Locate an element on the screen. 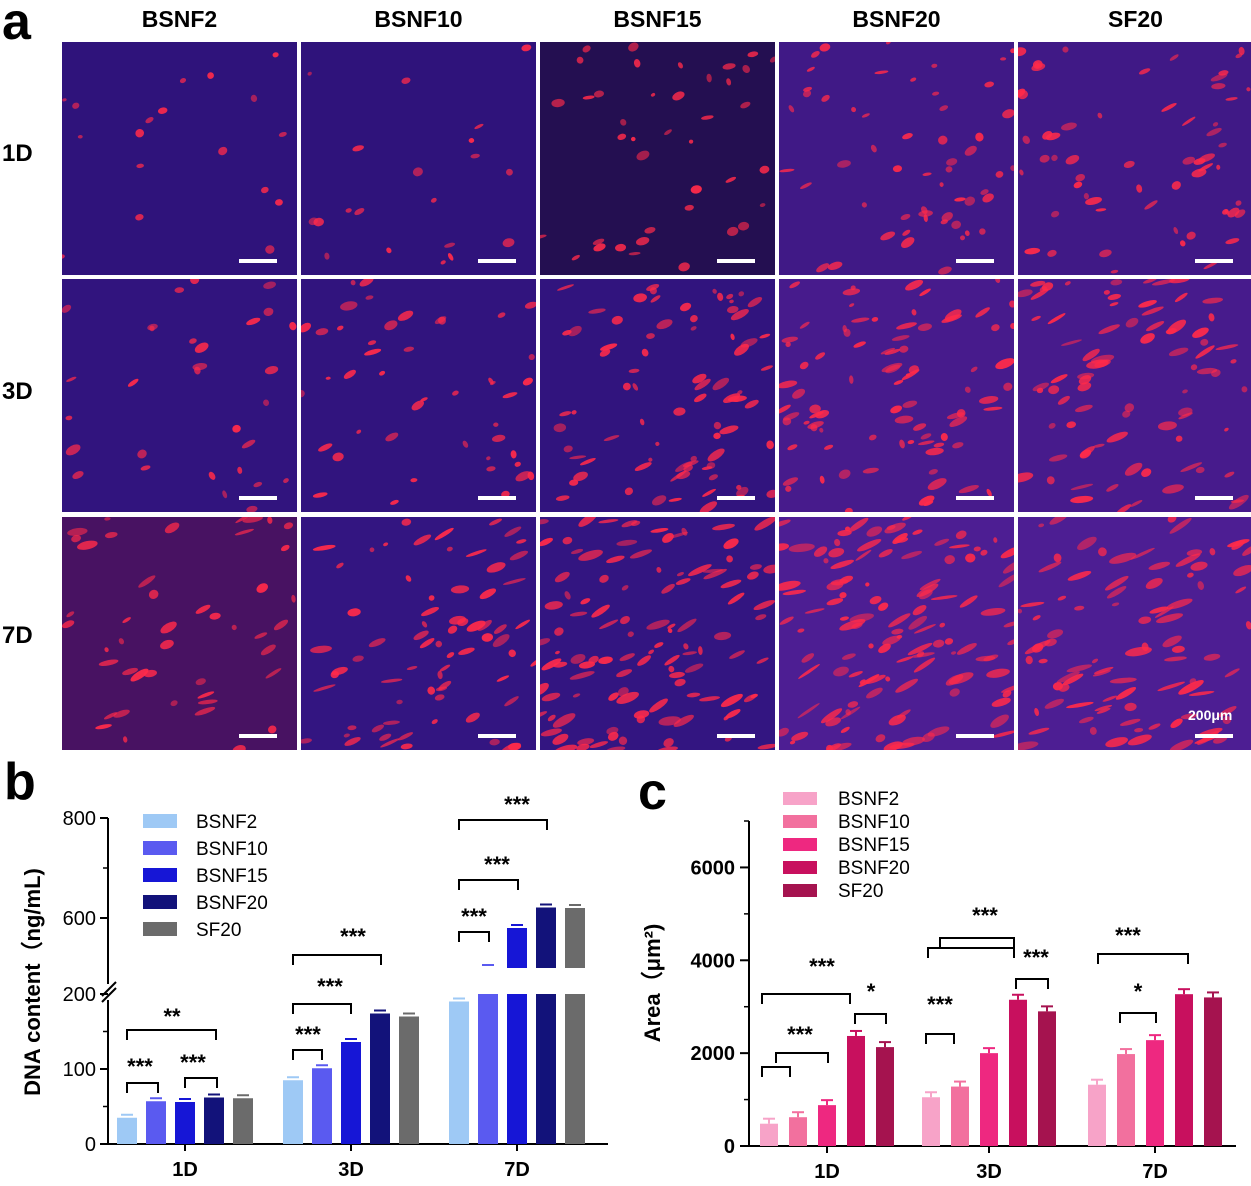 Image resolution: width=1251 pixels, height=1186 pixels. b-bar-bsnf15-upper is located at coordinates (517, 948).